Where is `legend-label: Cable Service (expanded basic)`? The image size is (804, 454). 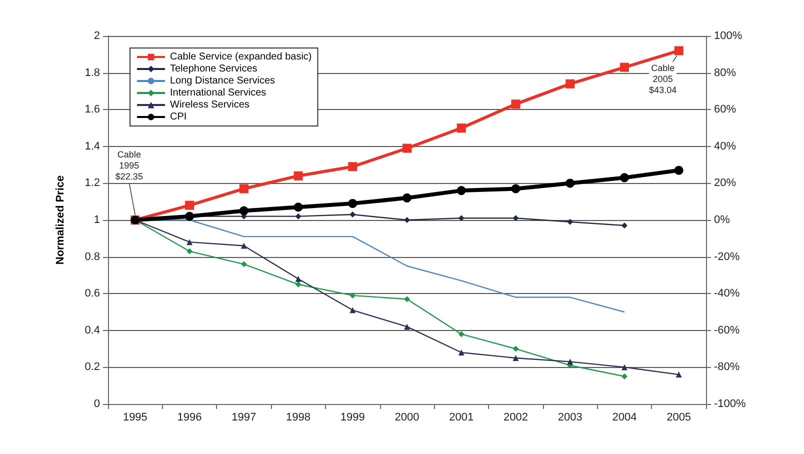 legend-label: Cable Service (expanded basic) is located at coordinates (241, 57).